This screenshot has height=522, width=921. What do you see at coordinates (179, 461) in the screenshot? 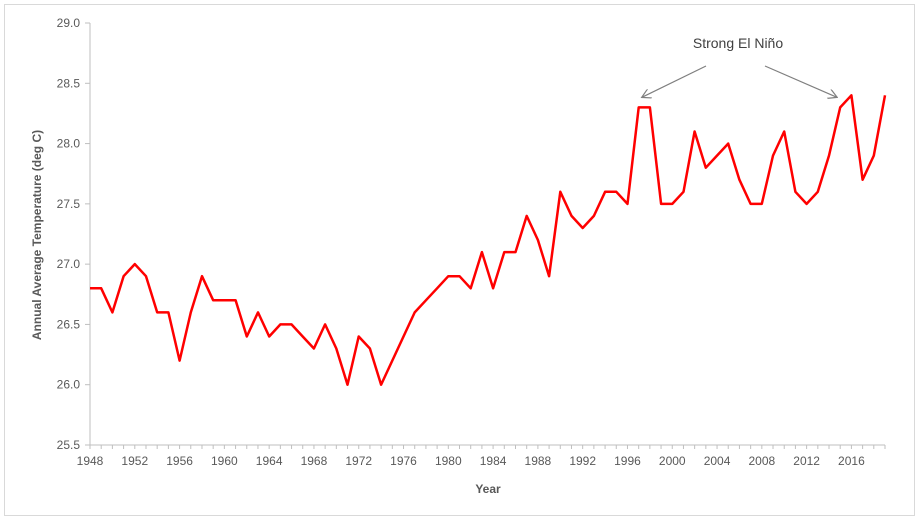
I see `x-tick-label: 1956` at bounding box center [179, 461].